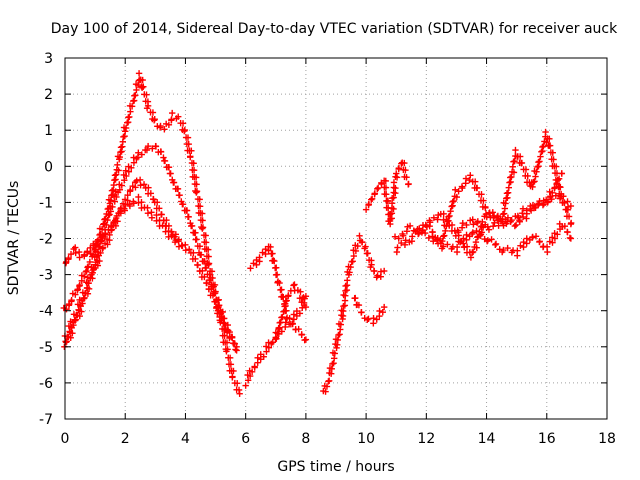 This screenshot has height=480, width=640. What do you see at coordinates (46, 384) in the screenshot?
I see `y-tick-label: -6` at bounding box center [46, 384].